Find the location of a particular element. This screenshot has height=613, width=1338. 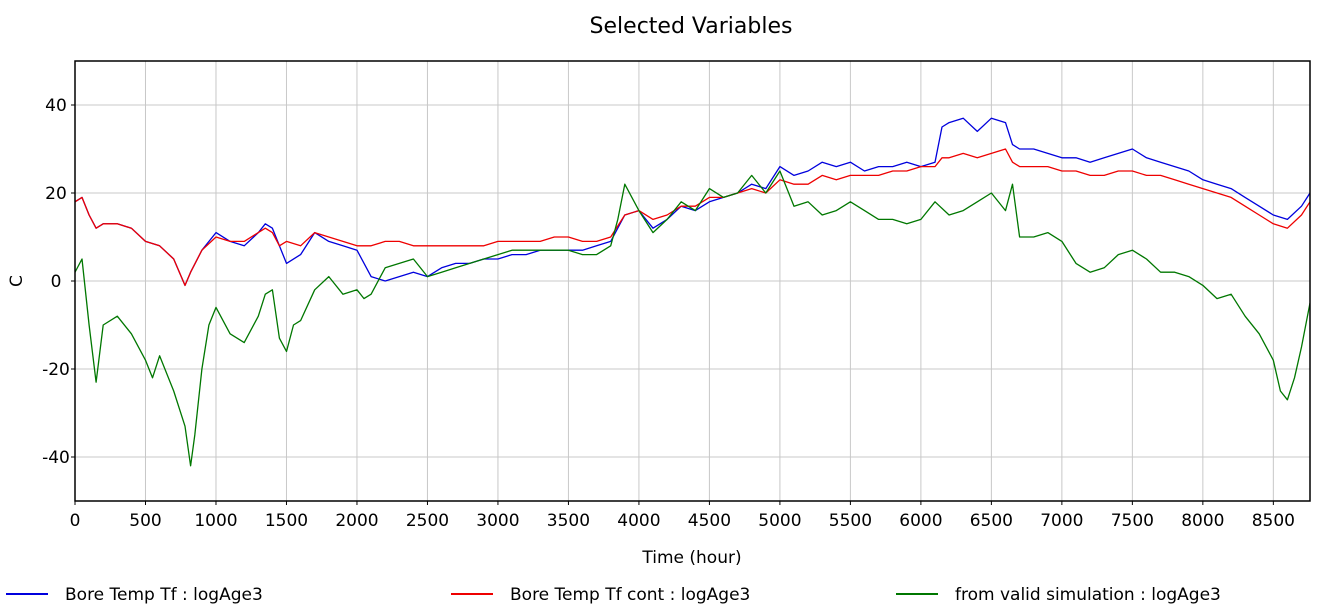

x-tick-label-15: 7500 is located at coordinates (1132, 521).